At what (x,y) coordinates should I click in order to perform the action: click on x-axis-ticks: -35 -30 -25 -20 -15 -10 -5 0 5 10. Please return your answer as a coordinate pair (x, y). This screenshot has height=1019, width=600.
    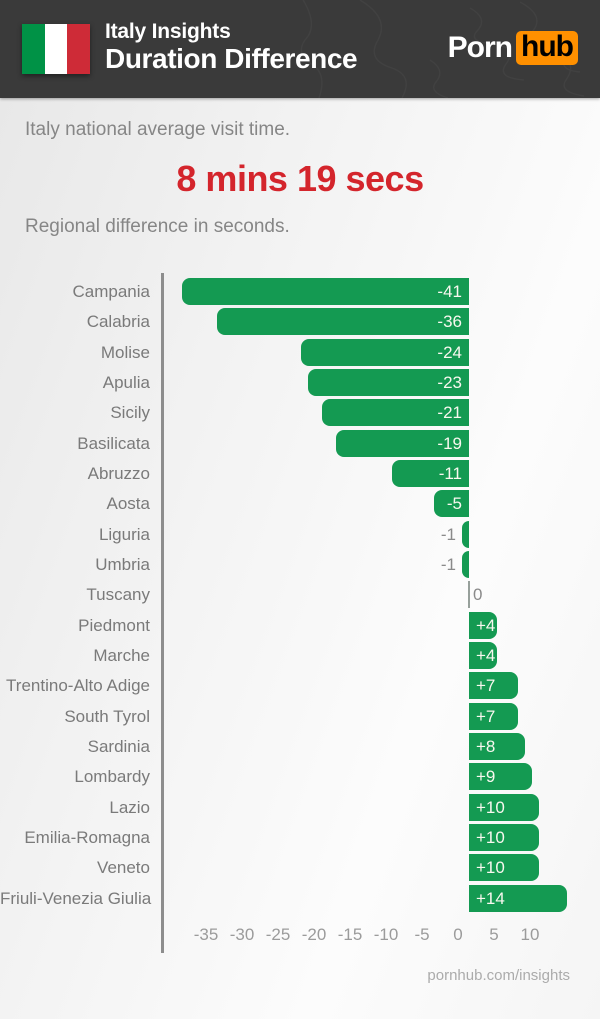
    Looking at the image, I should click on (300, 936).